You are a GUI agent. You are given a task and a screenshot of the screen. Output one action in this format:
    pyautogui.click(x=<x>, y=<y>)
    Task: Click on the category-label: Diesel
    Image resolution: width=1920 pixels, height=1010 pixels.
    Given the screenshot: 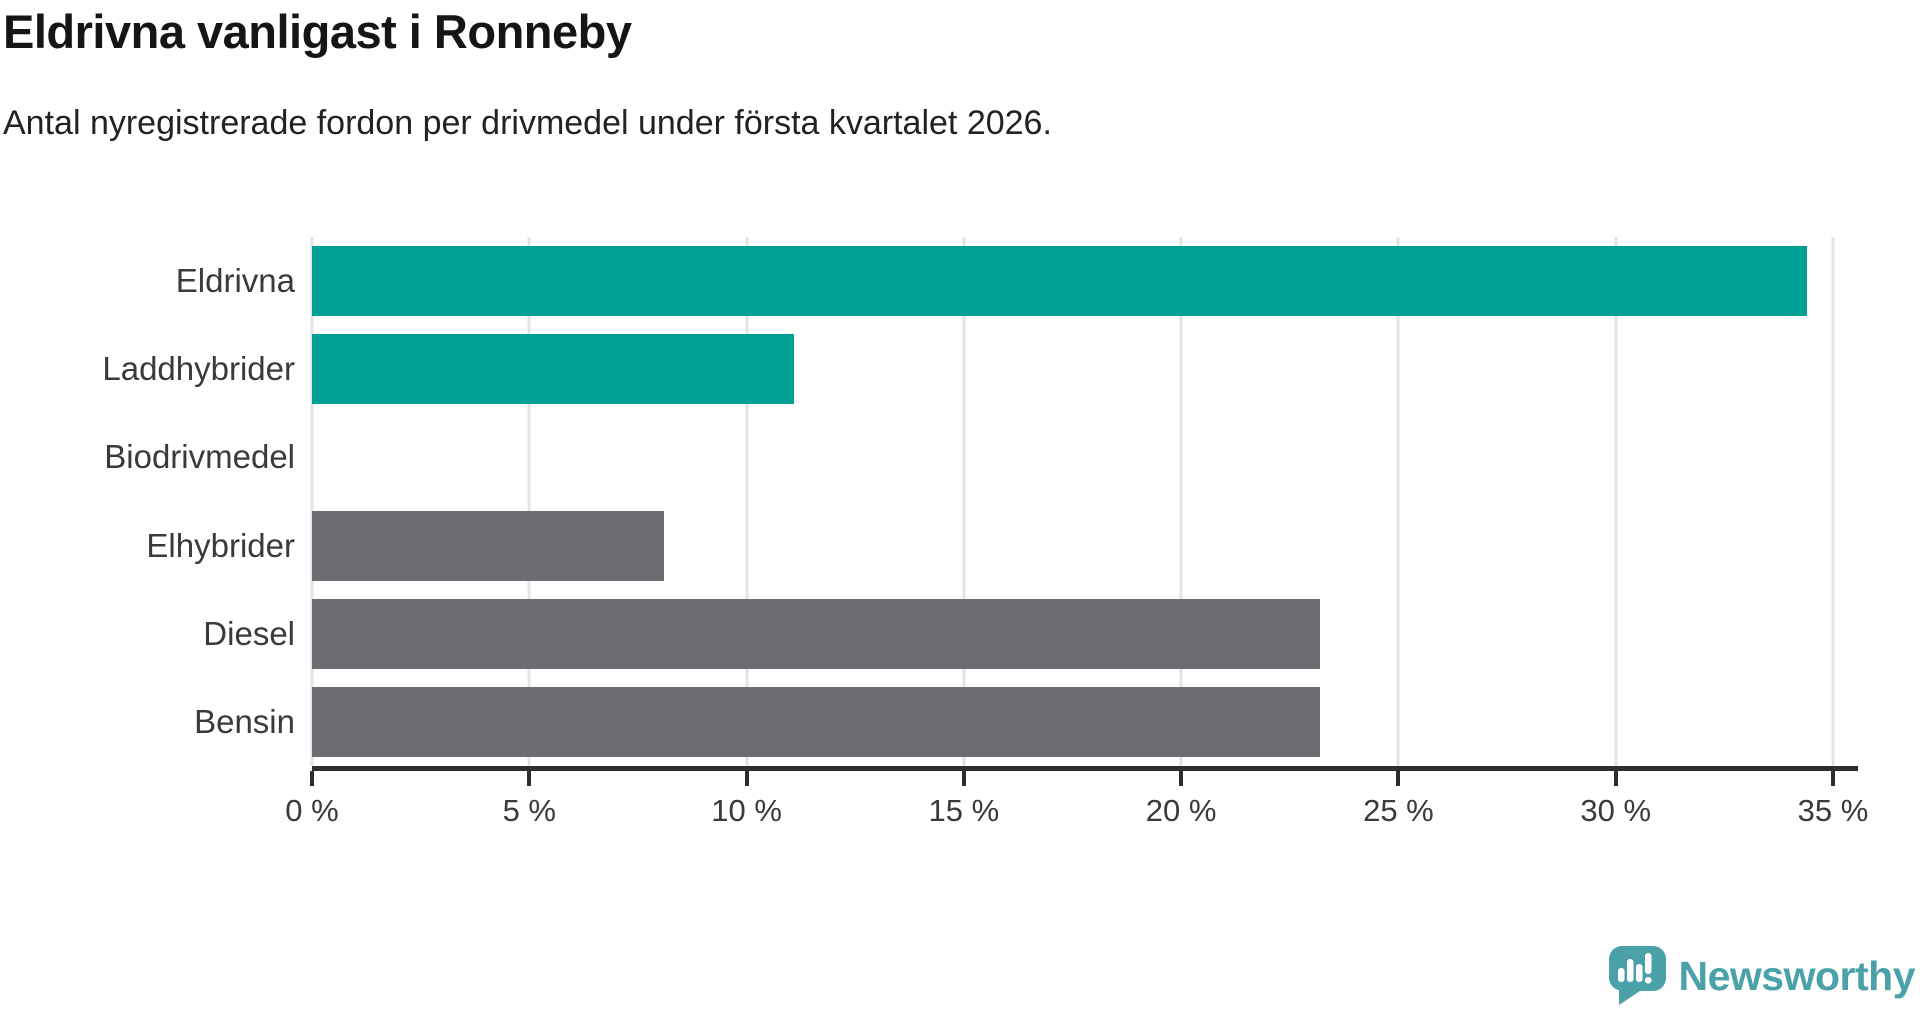 What is the action you would take?
    pyautogui.click(x=249, y=633)
    